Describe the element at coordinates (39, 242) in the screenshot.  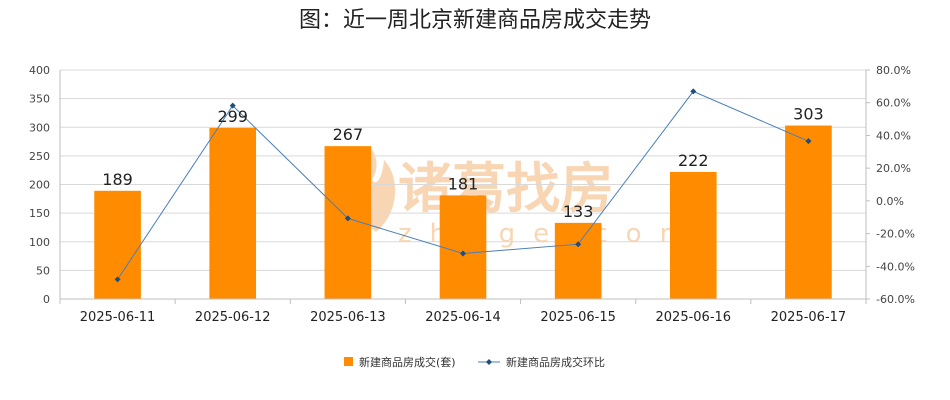
I see `y-left-tick-label: 100` at that location.